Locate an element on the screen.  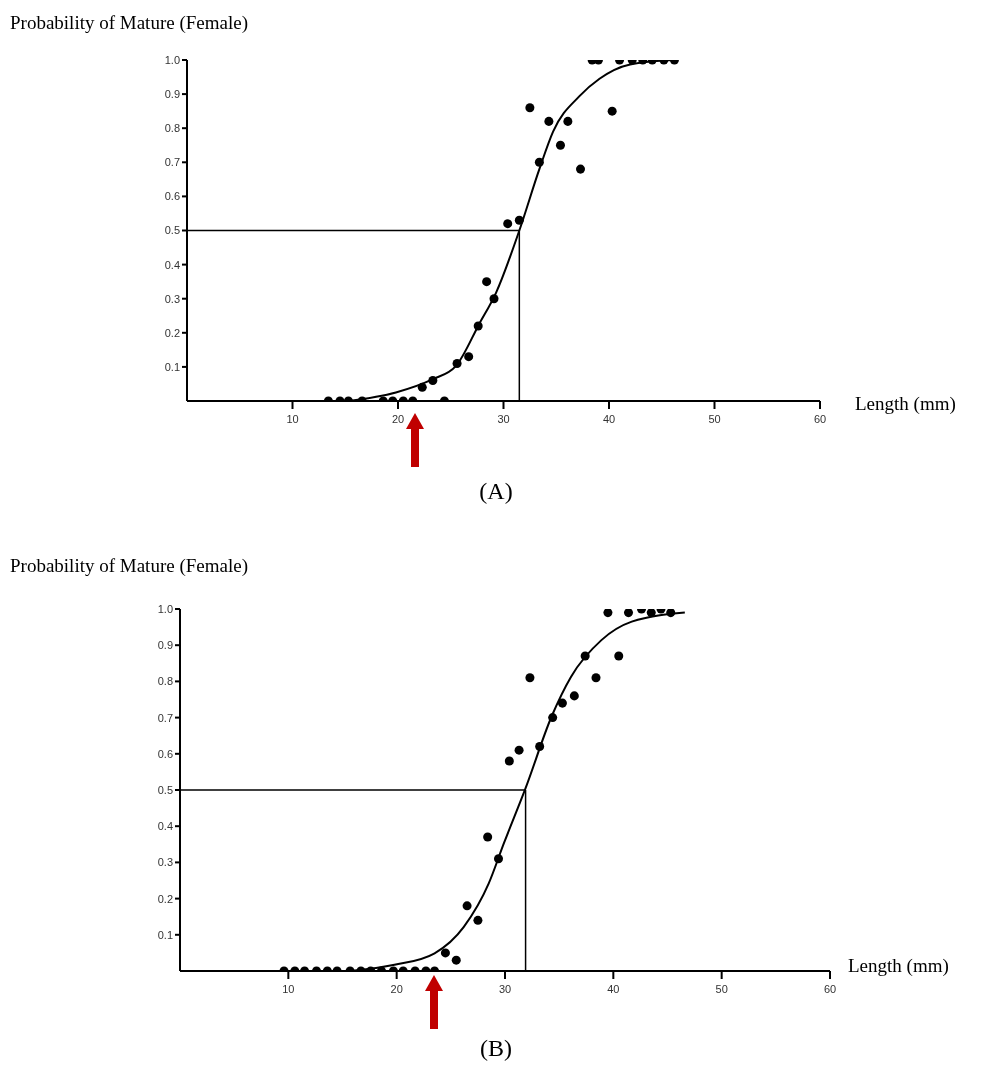
text: (B) is located at coordinates (496, 1048).